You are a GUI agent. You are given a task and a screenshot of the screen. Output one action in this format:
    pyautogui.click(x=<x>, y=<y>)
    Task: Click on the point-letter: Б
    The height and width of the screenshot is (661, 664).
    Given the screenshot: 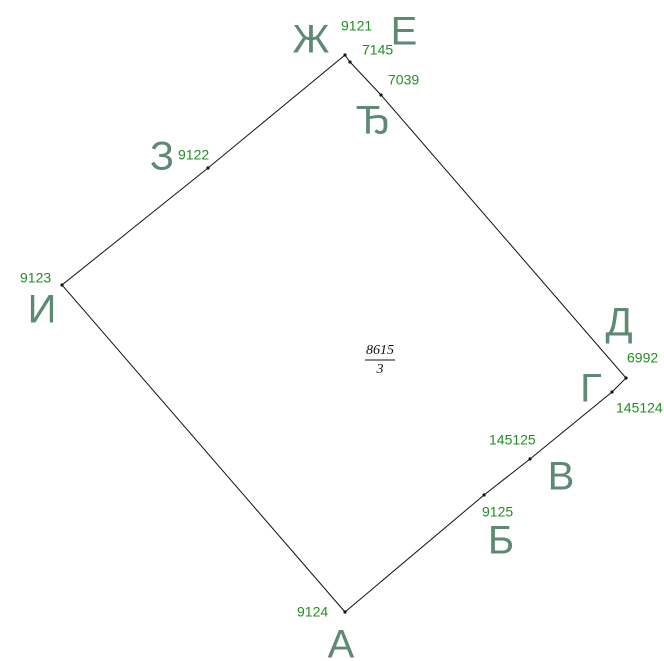 What is the action you would take?
    pyautogui.click(x=501, y=541)
    